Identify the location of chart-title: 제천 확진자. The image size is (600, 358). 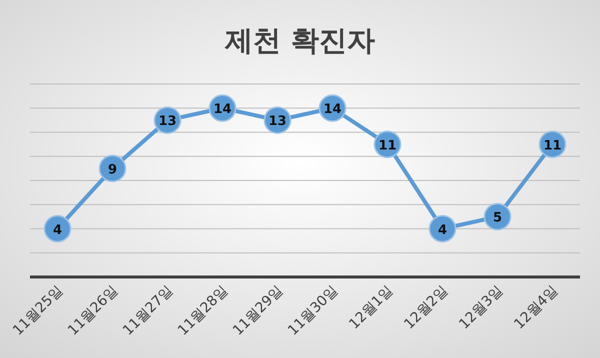
(299, 40).